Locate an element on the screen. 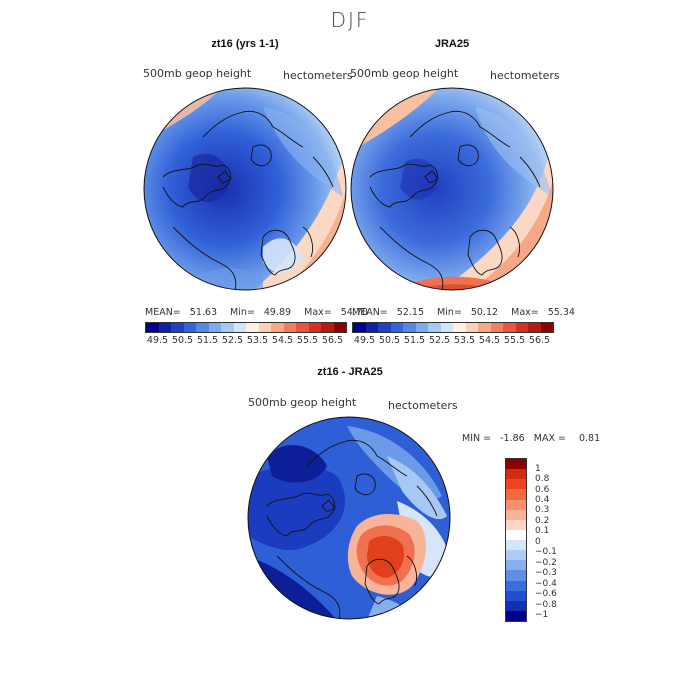 This screenshot has width=700, height=700. panel-1-mean-value: 51.63 is located at coordinates (203, 312).